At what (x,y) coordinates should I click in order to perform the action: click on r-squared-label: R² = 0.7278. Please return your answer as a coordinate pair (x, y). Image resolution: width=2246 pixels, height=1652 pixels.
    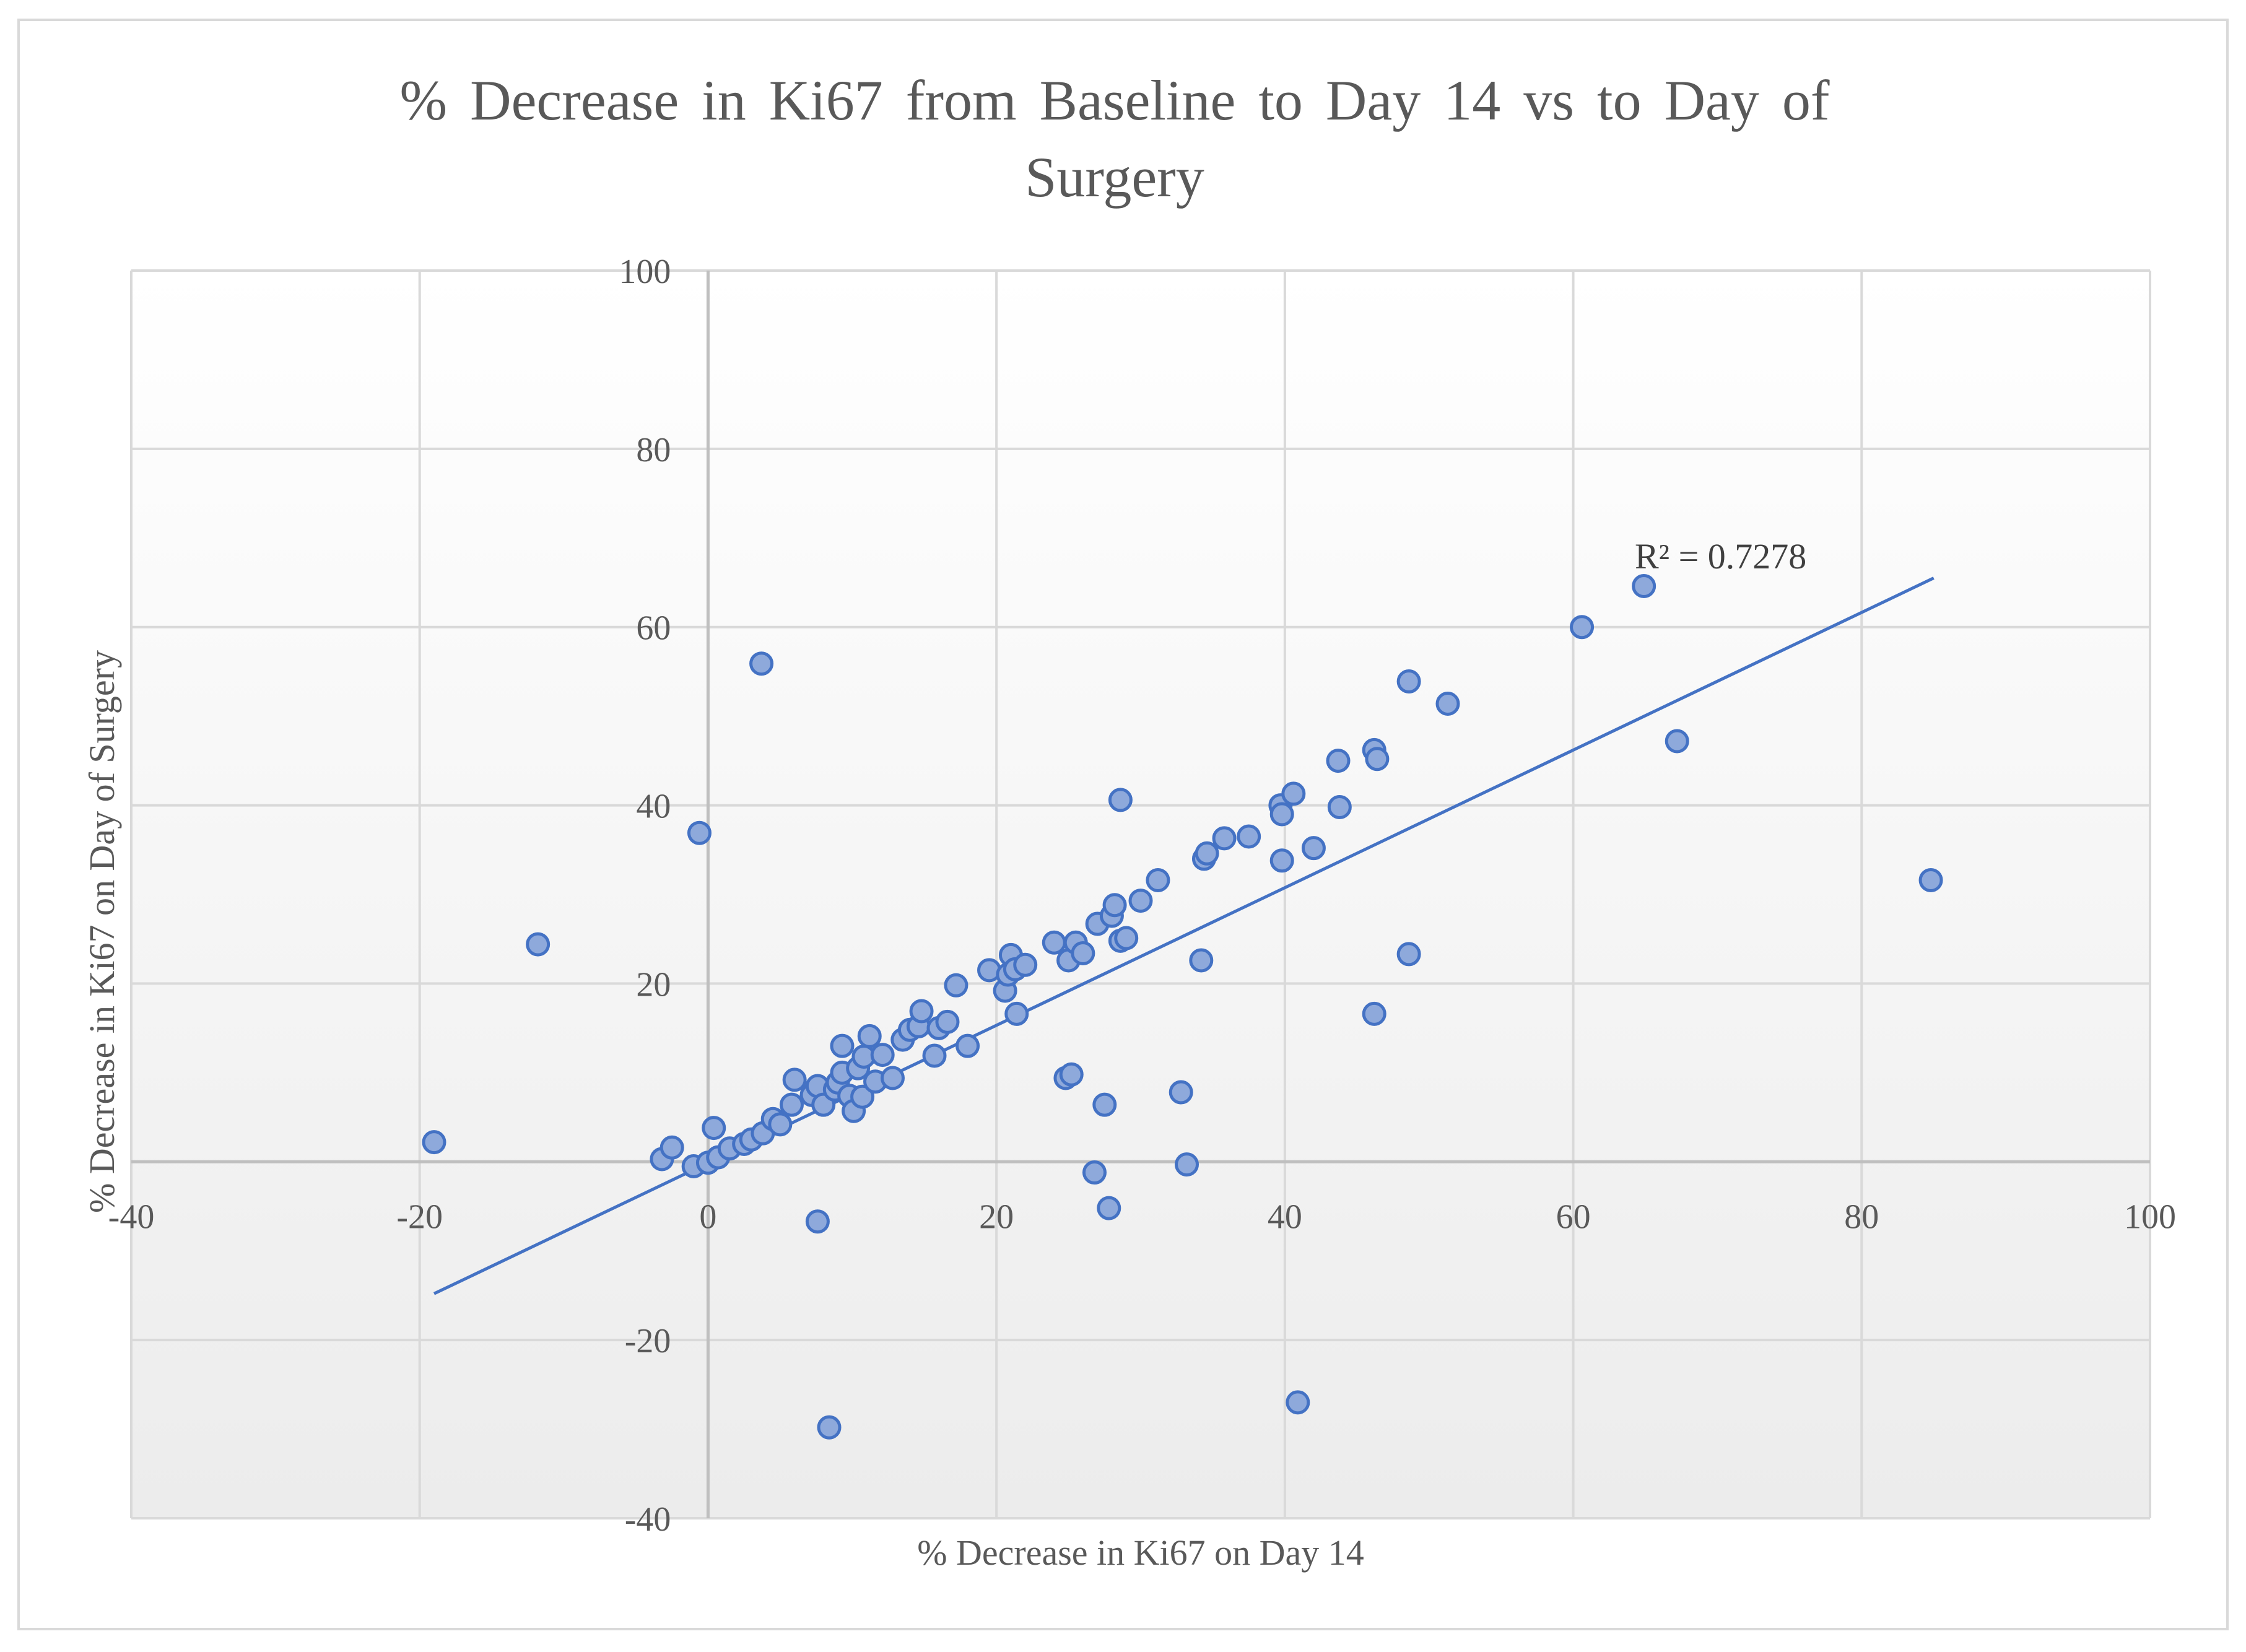
    Looking at the image, I should click on (1720, 556).